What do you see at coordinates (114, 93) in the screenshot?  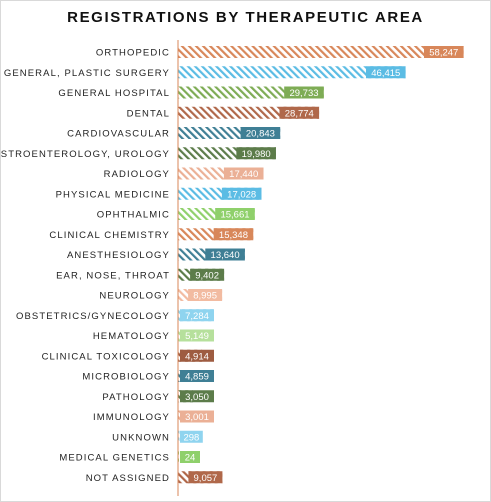 I see `category-label: GENERAL HOSPITAL` at bounding box center [114, 93].